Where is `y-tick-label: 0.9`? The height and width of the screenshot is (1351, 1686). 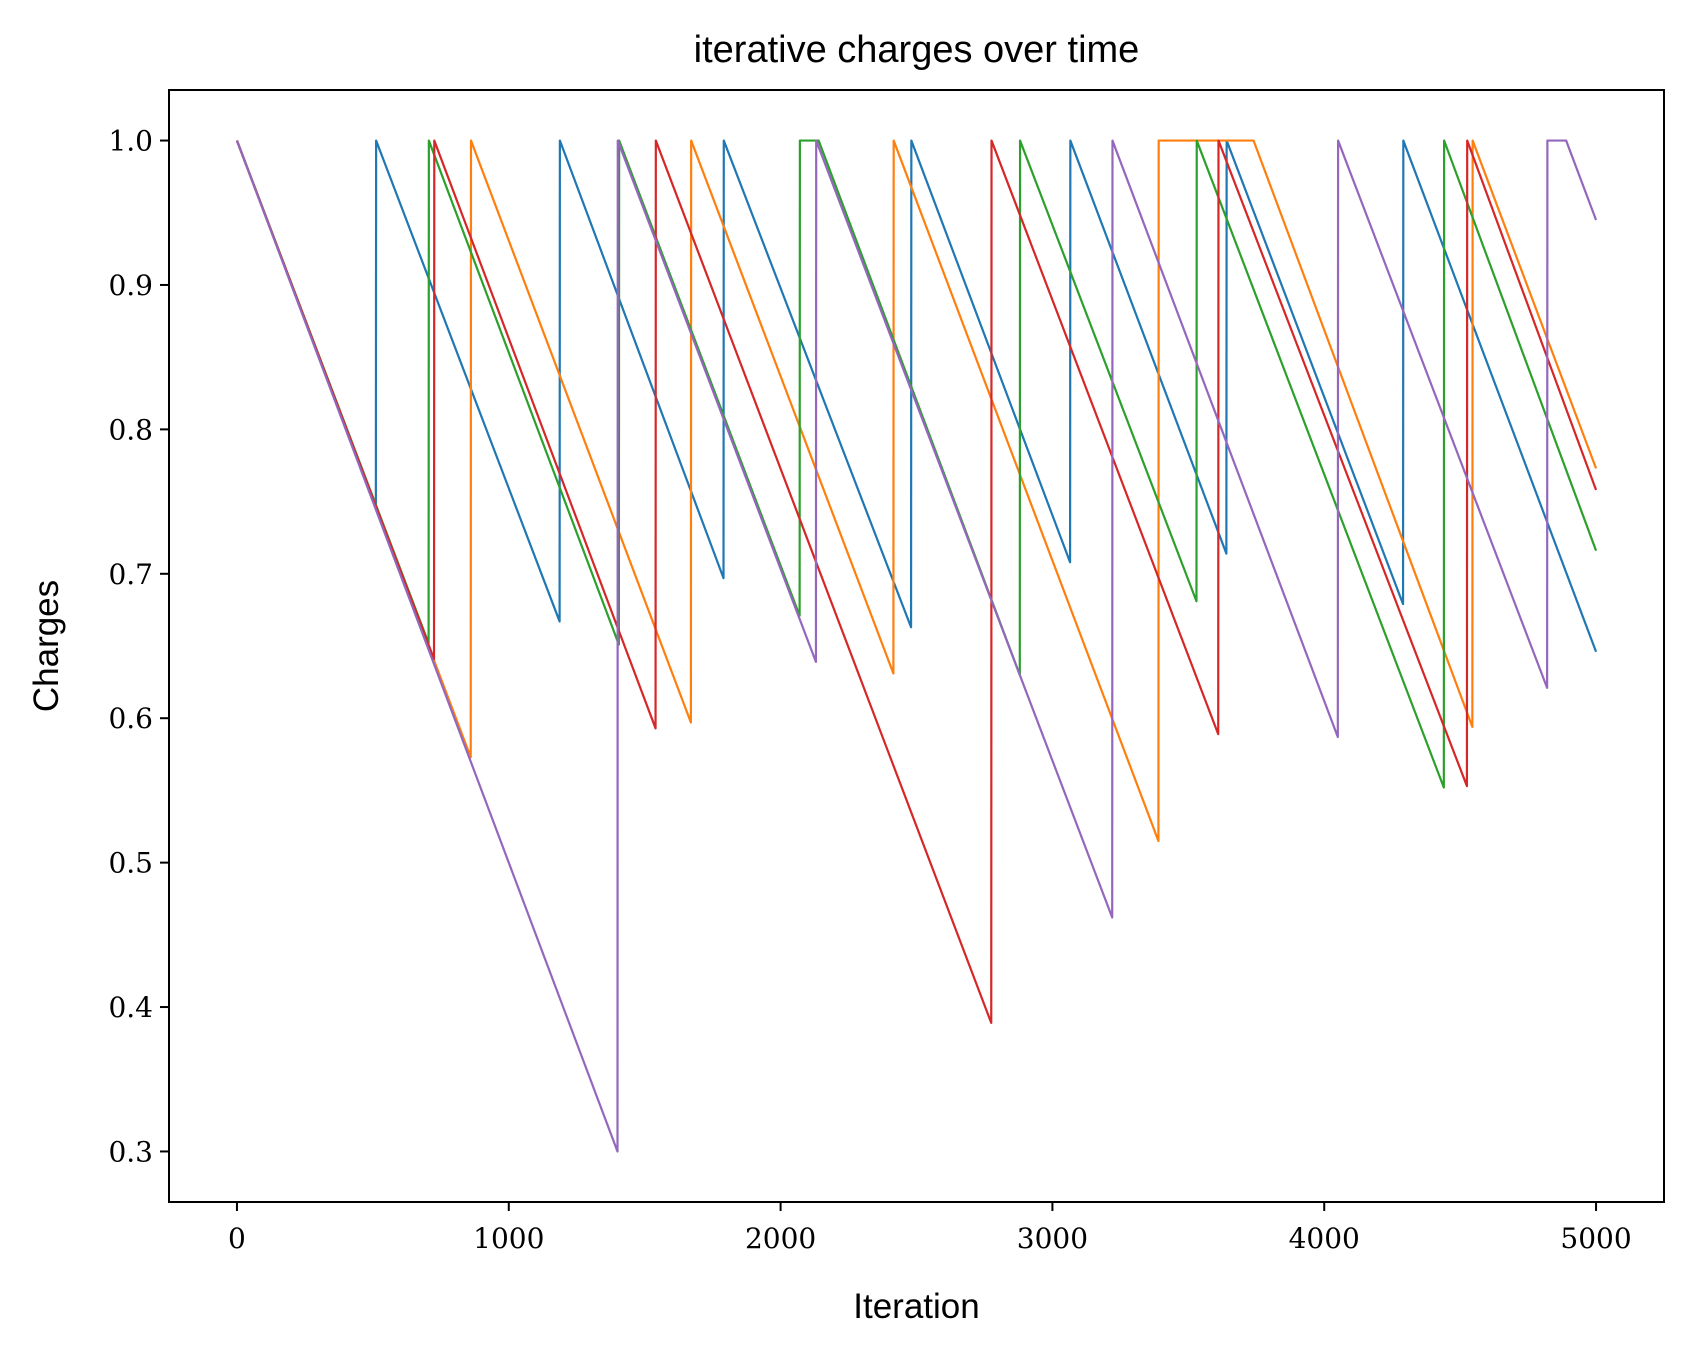
y-tick-label: 0.9 is located at coordinates (130, 285).